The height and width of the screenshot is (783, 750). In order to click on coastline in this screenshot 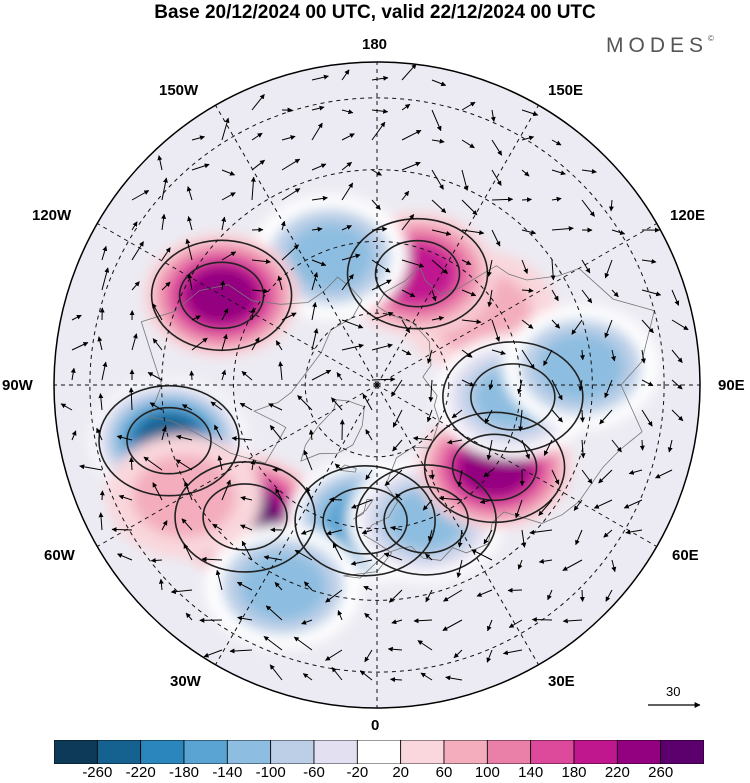, I will do `click(332, 430)`.